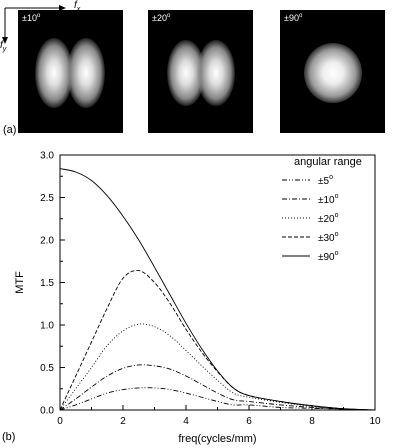 Image resolution: width=400 pixels, height=448 pixels. Describe the element at coordinates (217, 439) in the screenshot. I see `x-axis-title: freq(cycles/mm)` at that location.